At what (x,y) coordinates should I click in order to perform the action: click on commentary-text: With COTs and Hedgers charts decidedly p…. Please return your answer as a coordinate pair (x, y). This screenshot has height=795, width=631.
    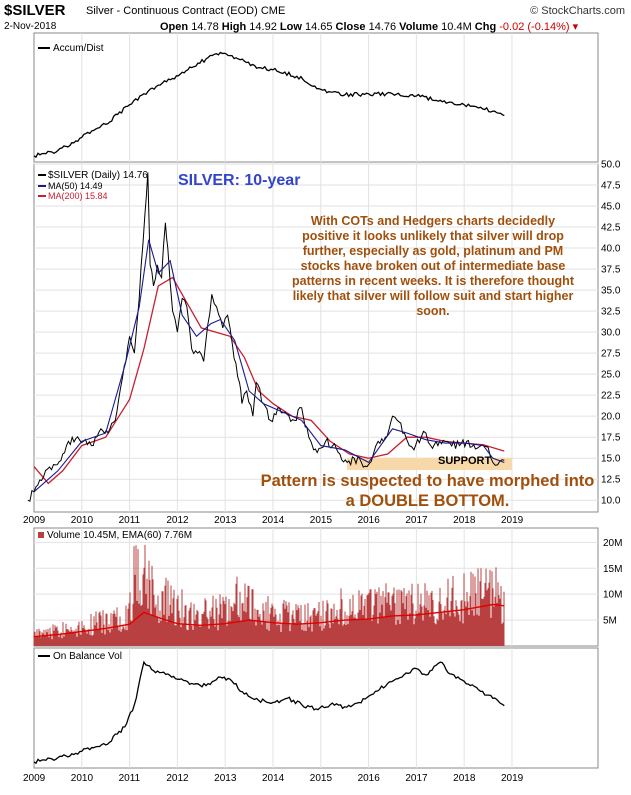
    Looking at the image, I should click on (432, 266).